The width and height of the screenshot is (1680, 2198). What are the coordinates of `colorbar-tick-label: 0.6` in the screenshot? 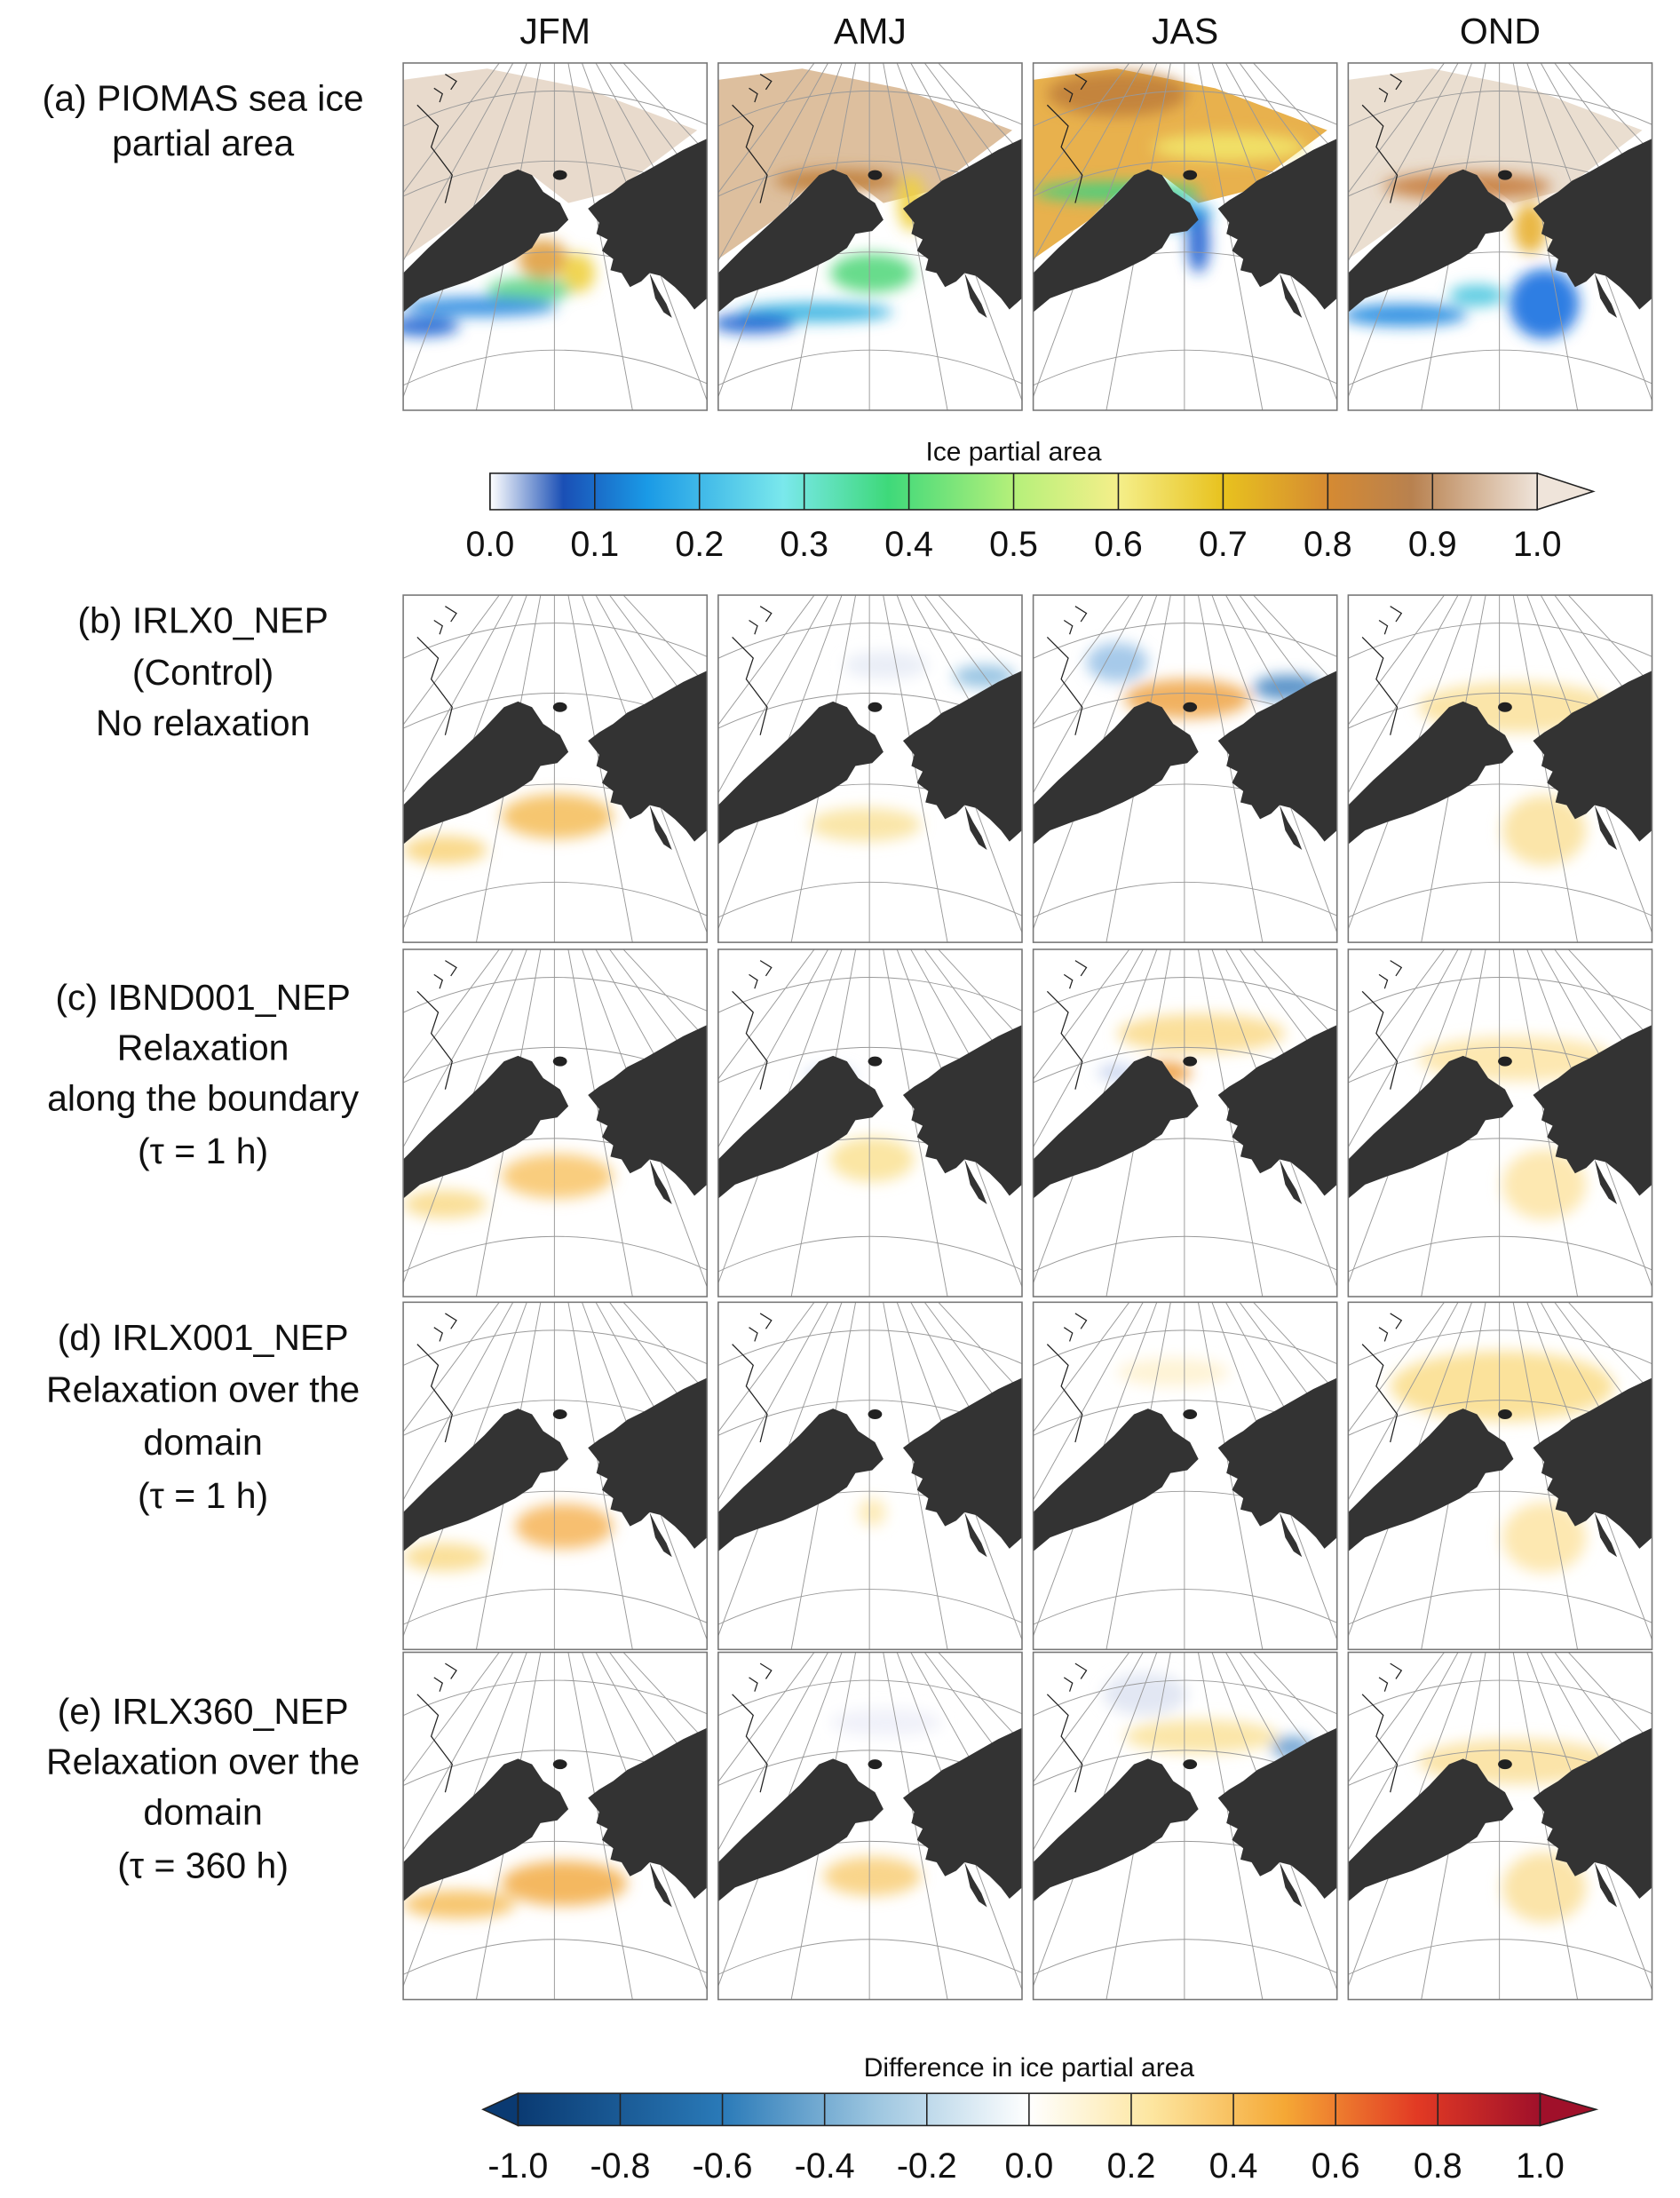 It's located at (1336, 2166).